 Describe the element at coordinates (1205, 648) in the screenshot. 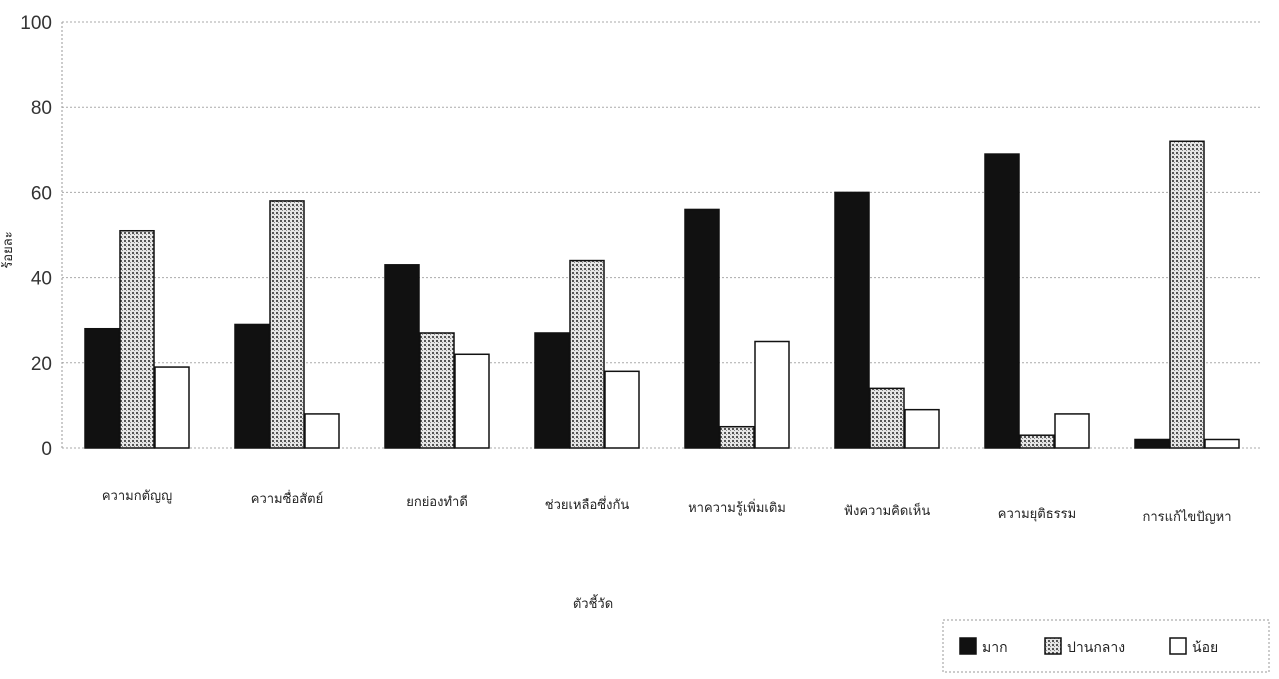

I see `legend-label-2: น้อย` at that location.